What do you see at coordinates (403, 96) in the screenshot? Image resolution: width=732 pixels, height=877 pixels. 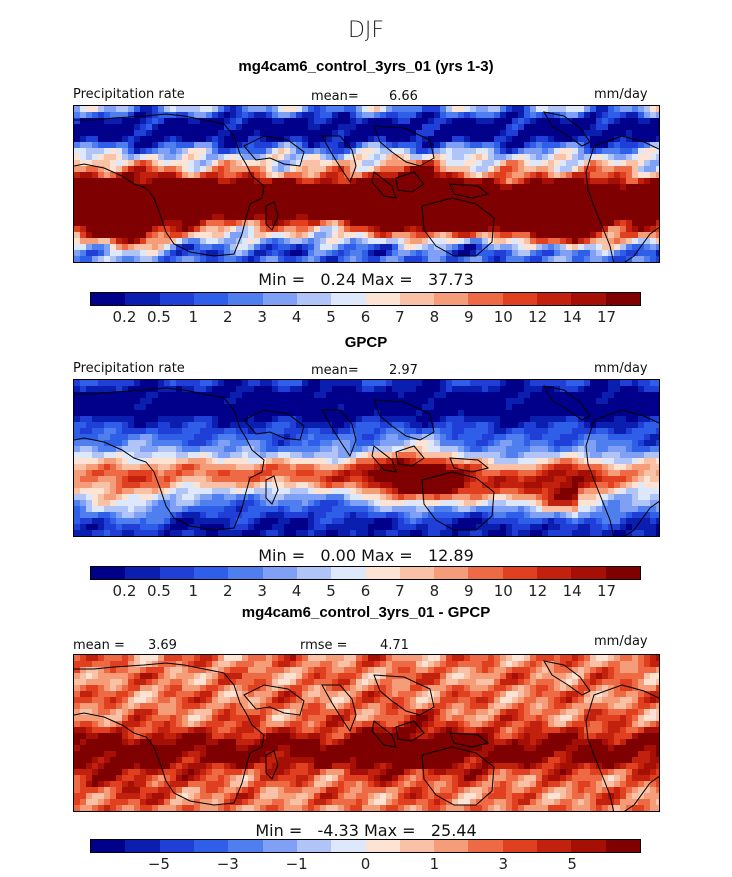 I see `panel-1-mean-value: 6.66` at bounding box center [403, 96].